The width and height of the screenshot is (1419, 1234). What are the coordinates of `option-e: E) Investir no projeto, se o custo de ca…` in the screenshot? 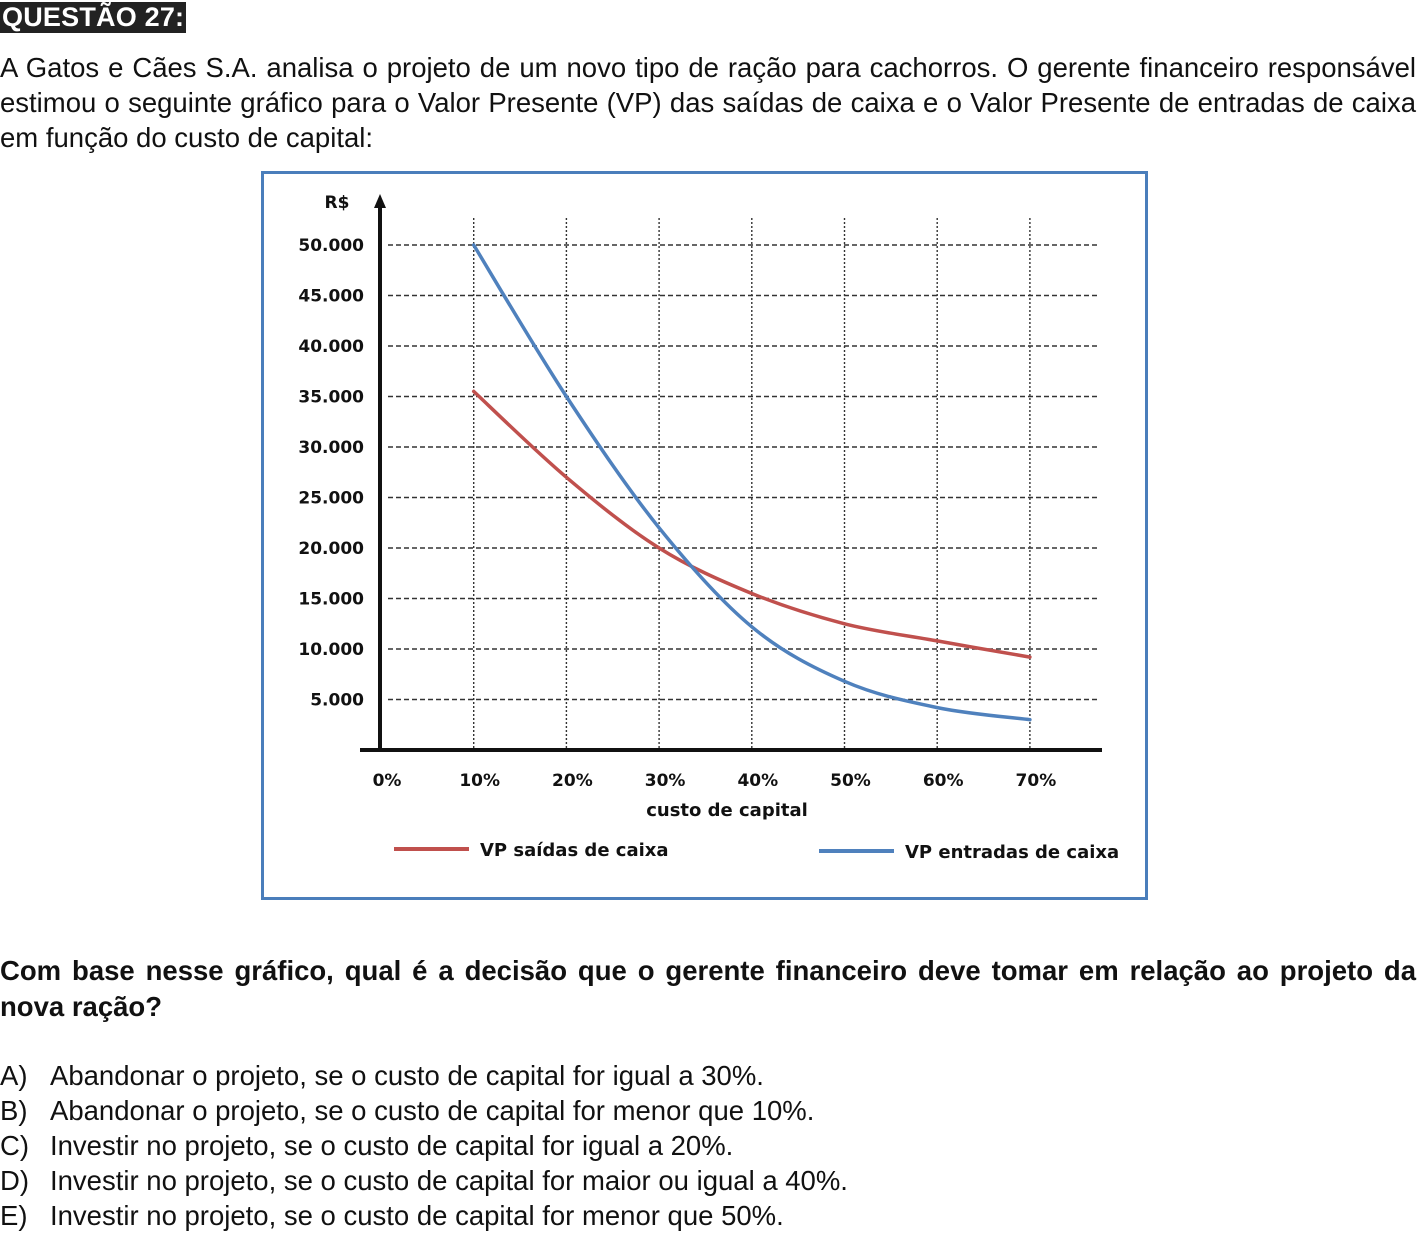 It's located at (708, 1215).